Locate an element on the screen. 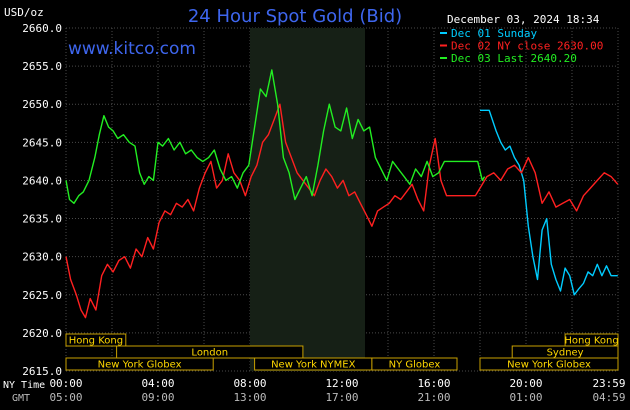  y-tick-label: 2620.0 is located at coordinates (42, 333).